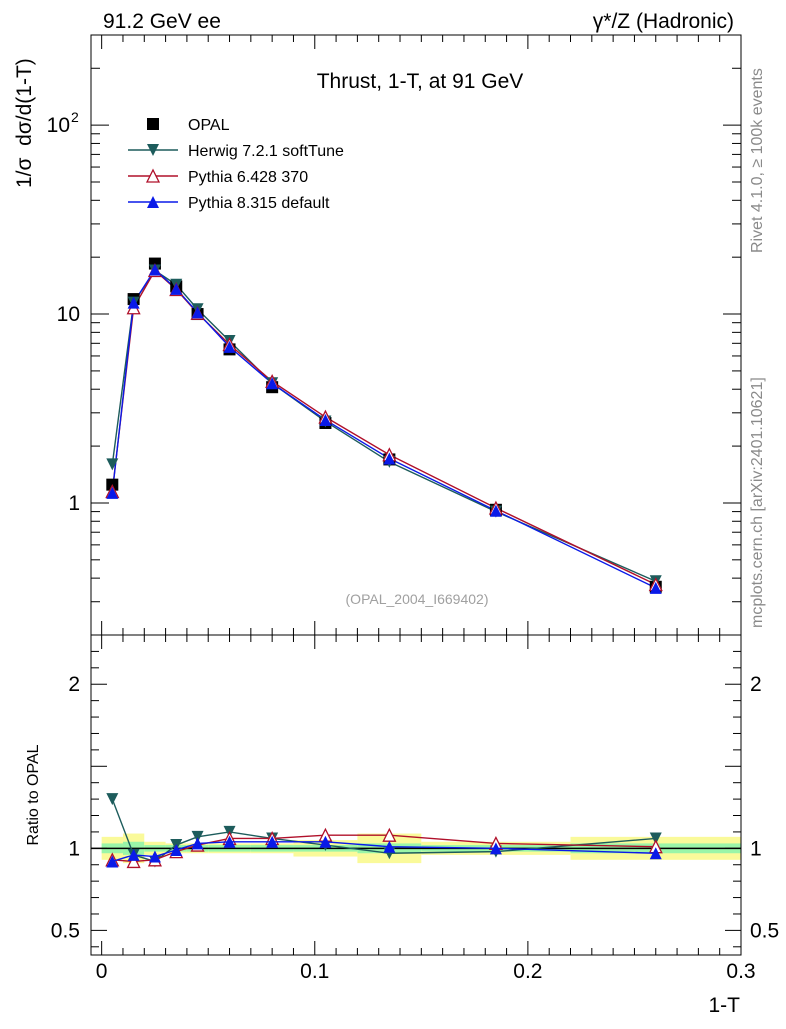  I want to click on x-axis-label: 1-T, so click(725, 1005).